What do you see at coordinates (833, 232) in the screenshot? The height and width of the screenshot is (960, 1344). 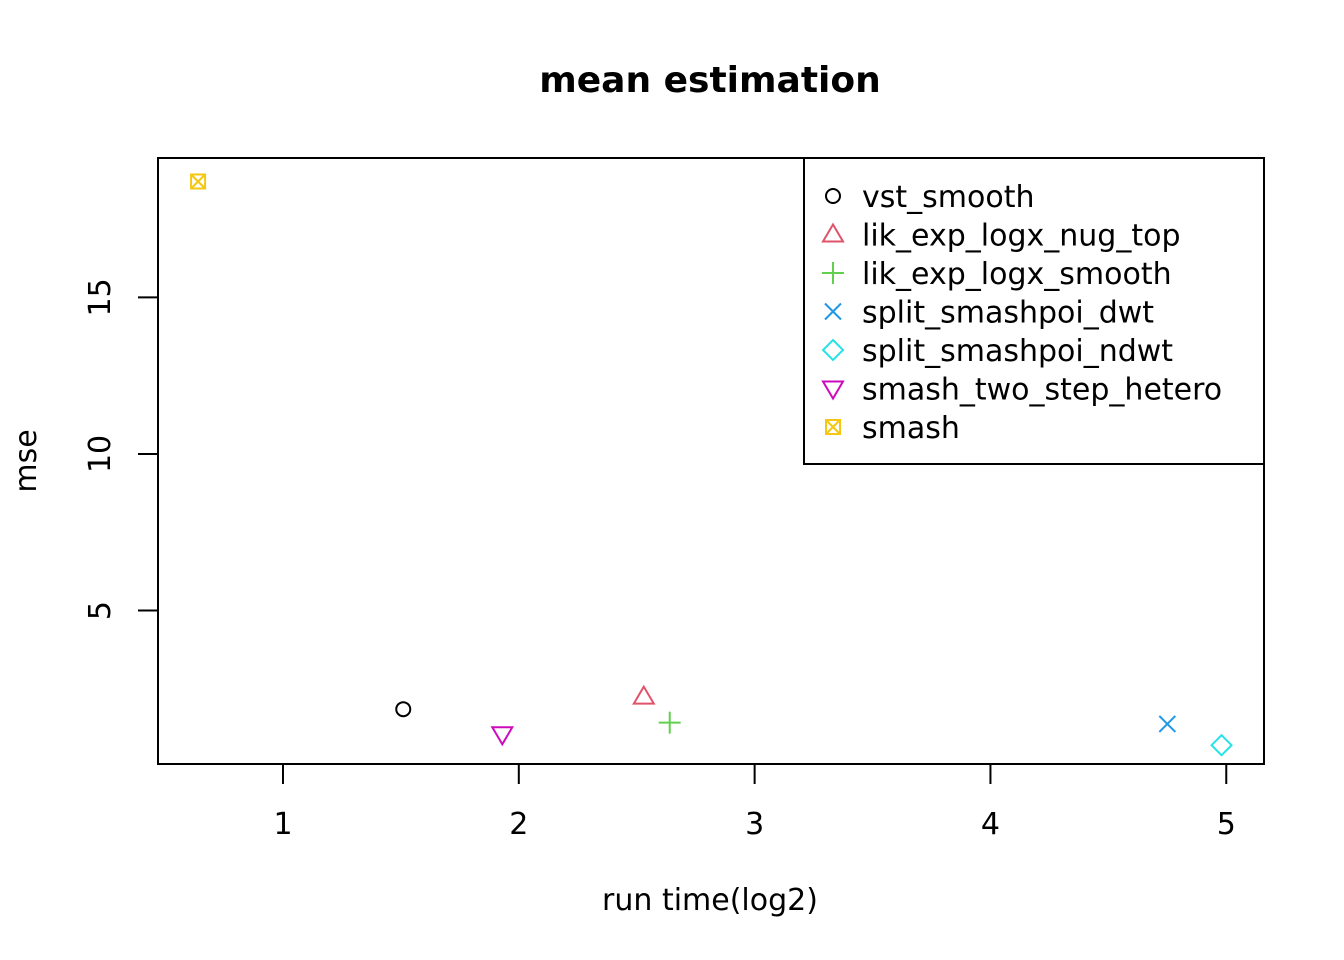 I see `legend-marker-lik-exp-logx-nug-top` at bounding box center [833, 232].